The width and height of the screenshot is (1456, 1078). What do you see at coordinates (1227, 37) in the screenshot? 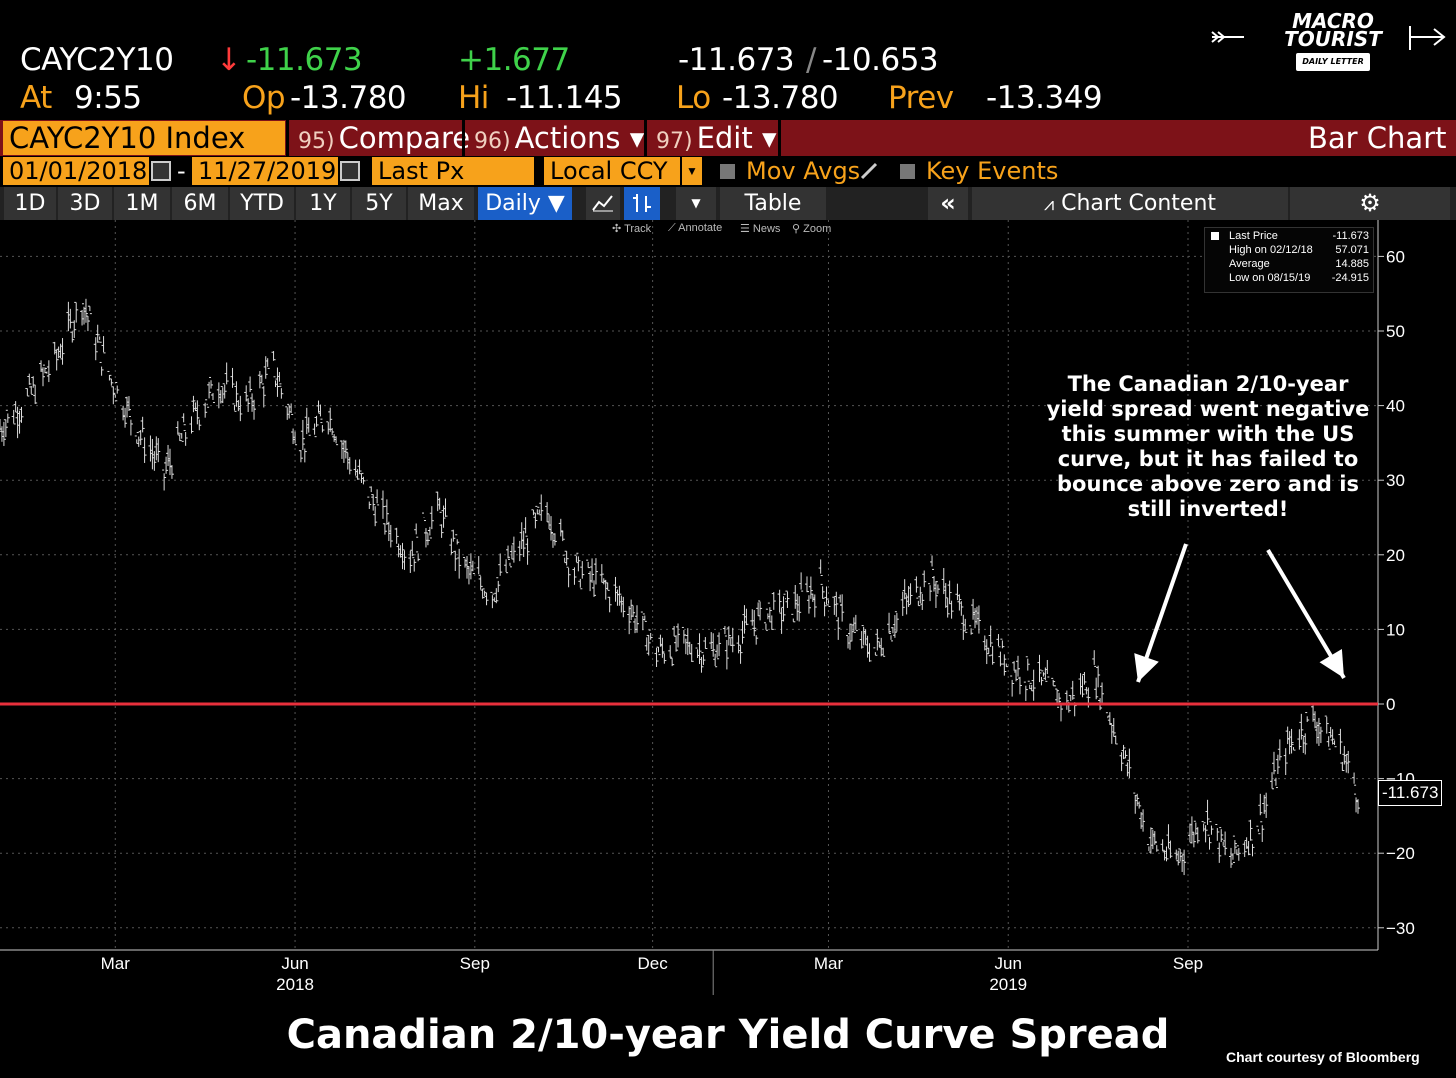
I see `arrow-tail-icon` at bounding box center [1227, 37].